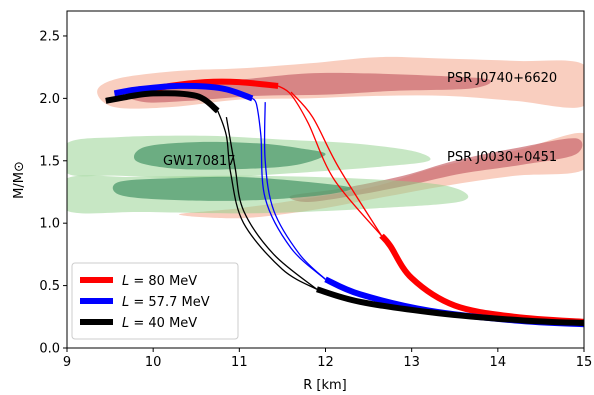 This screenshot has height=395, width=594. I want to click on y-tick-label: 0.0, so click(49, 349).